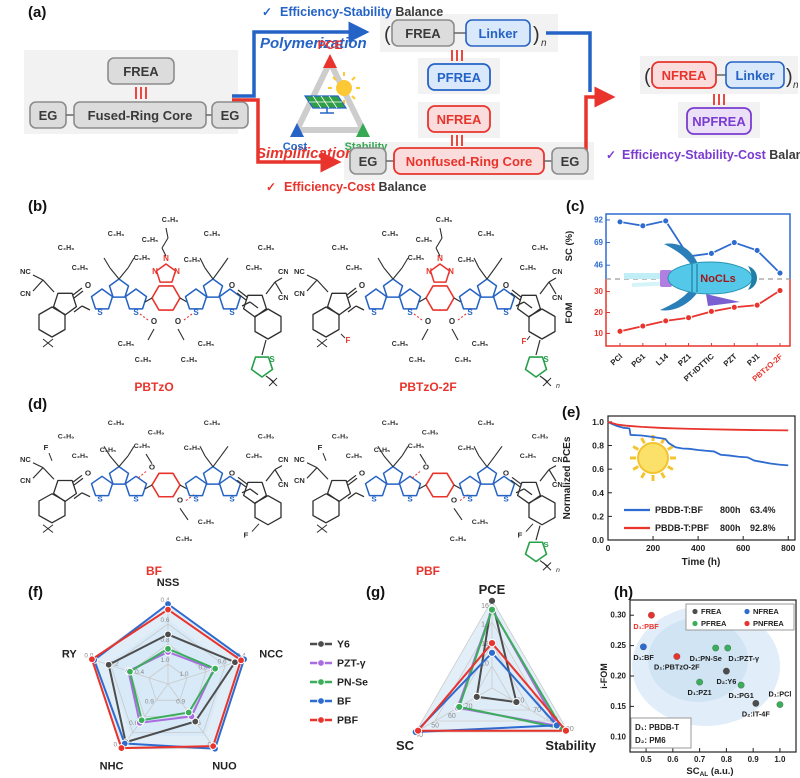 The image size is (800, 778). Describe the element at coordinates (684, 75) in the screenshot. I see `nfrea-box: NFREA` at that location.